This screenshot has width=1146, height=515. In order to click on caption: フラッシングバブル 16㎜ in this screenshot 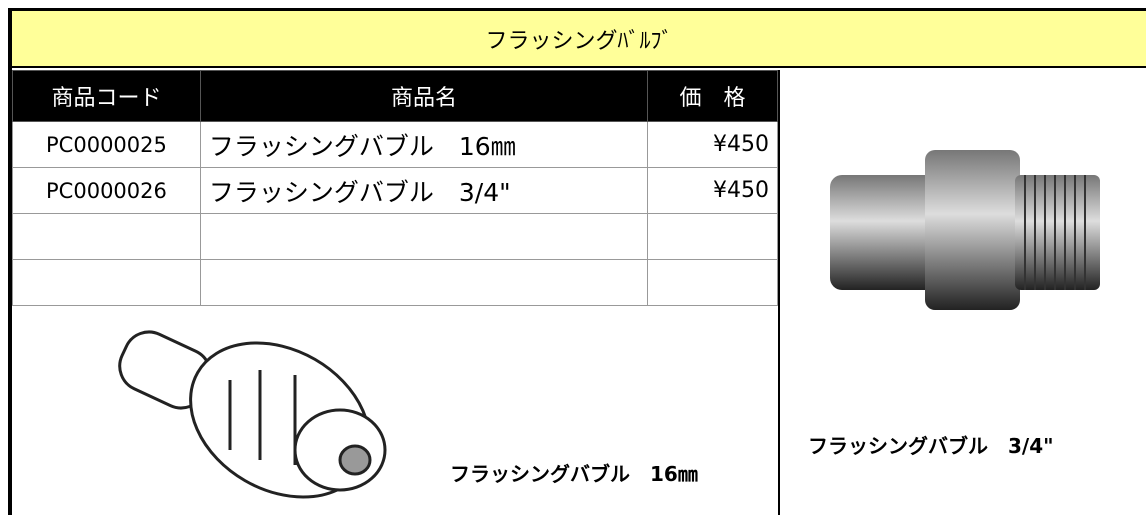, I will do `click(574, 474)`.